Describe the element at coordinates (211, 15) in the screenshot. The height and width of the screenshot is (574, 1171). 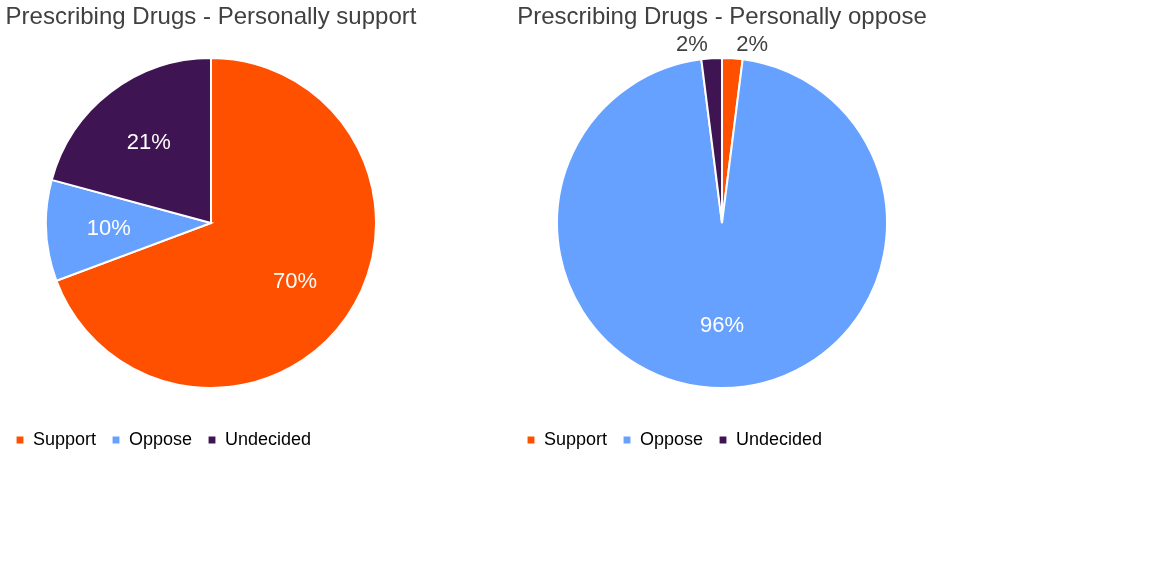
I see `chart-title: Prescribing Drugs - Personally support` at that location.